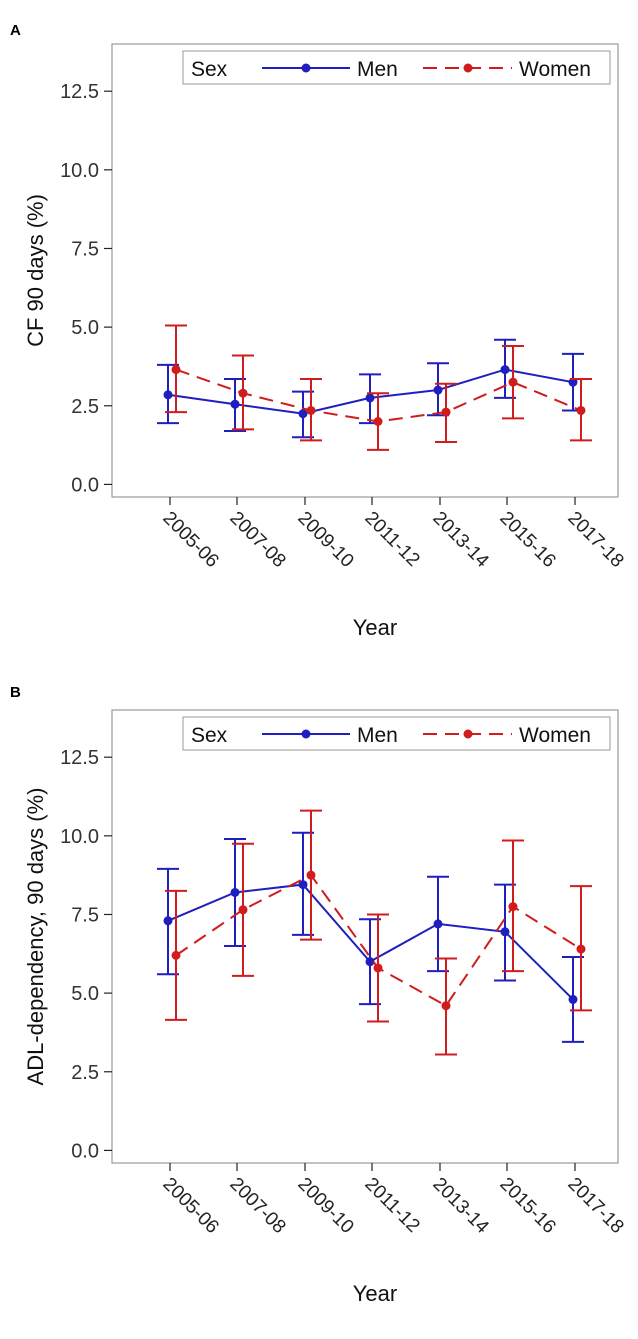 The image size is (638, 1339). What do you see at coordinates (15, 30) in the screenshot?
I see `panel-label: A` at bounding box center [15, 30].